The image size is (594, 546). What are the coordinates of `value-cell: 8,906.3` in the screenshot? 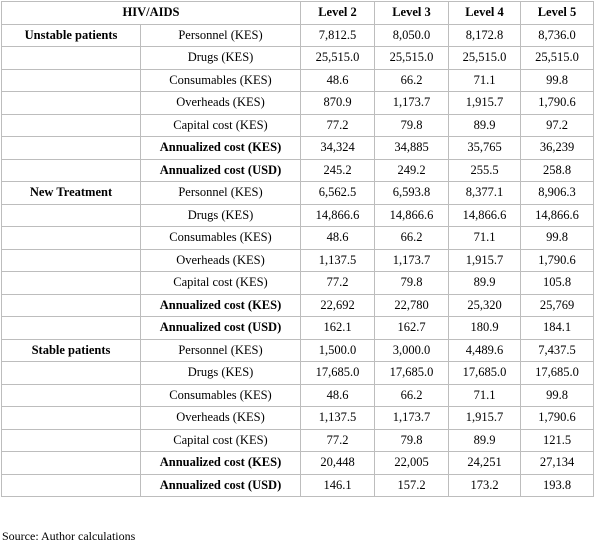 It's located at (557, 193).